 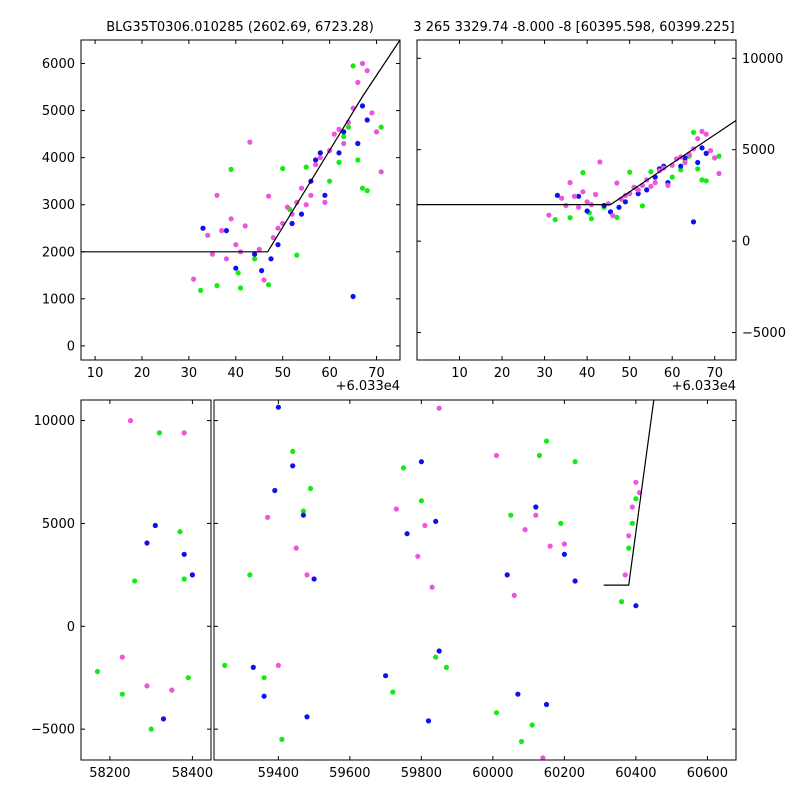 I want to click on bottom-panel-axes-frame, so click(x=146, y=580).